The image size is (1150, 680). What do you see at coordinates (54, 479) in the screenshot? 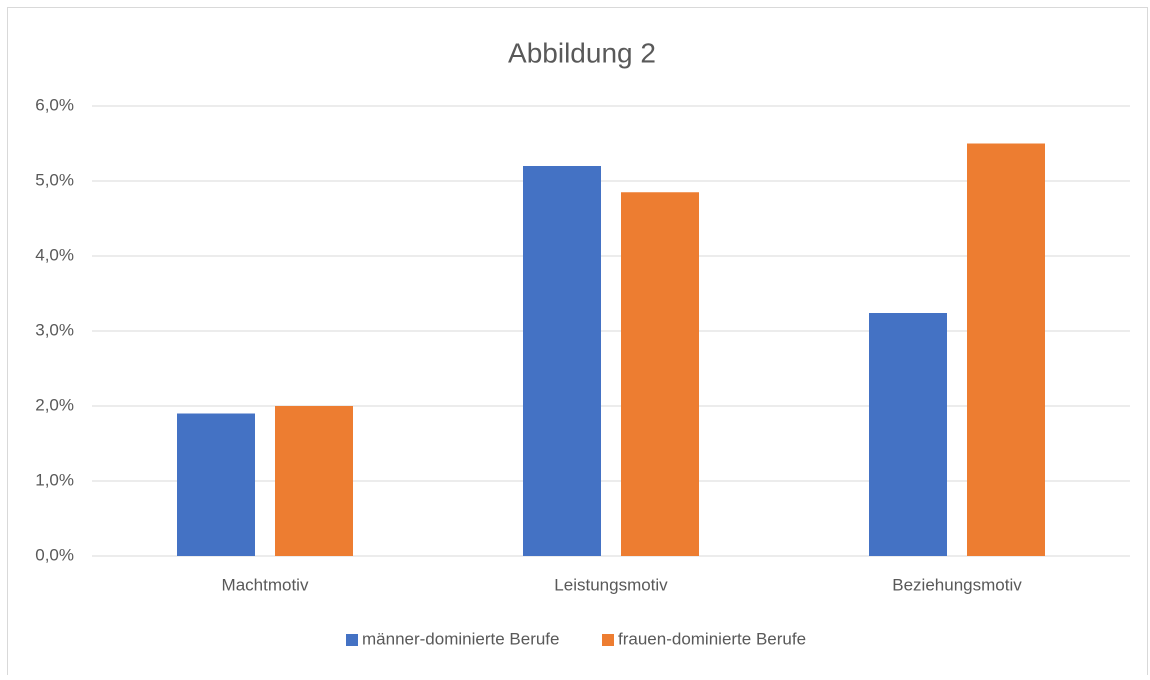
I see `y-tick-label: 1,0%` at bounding box center [54, 479].